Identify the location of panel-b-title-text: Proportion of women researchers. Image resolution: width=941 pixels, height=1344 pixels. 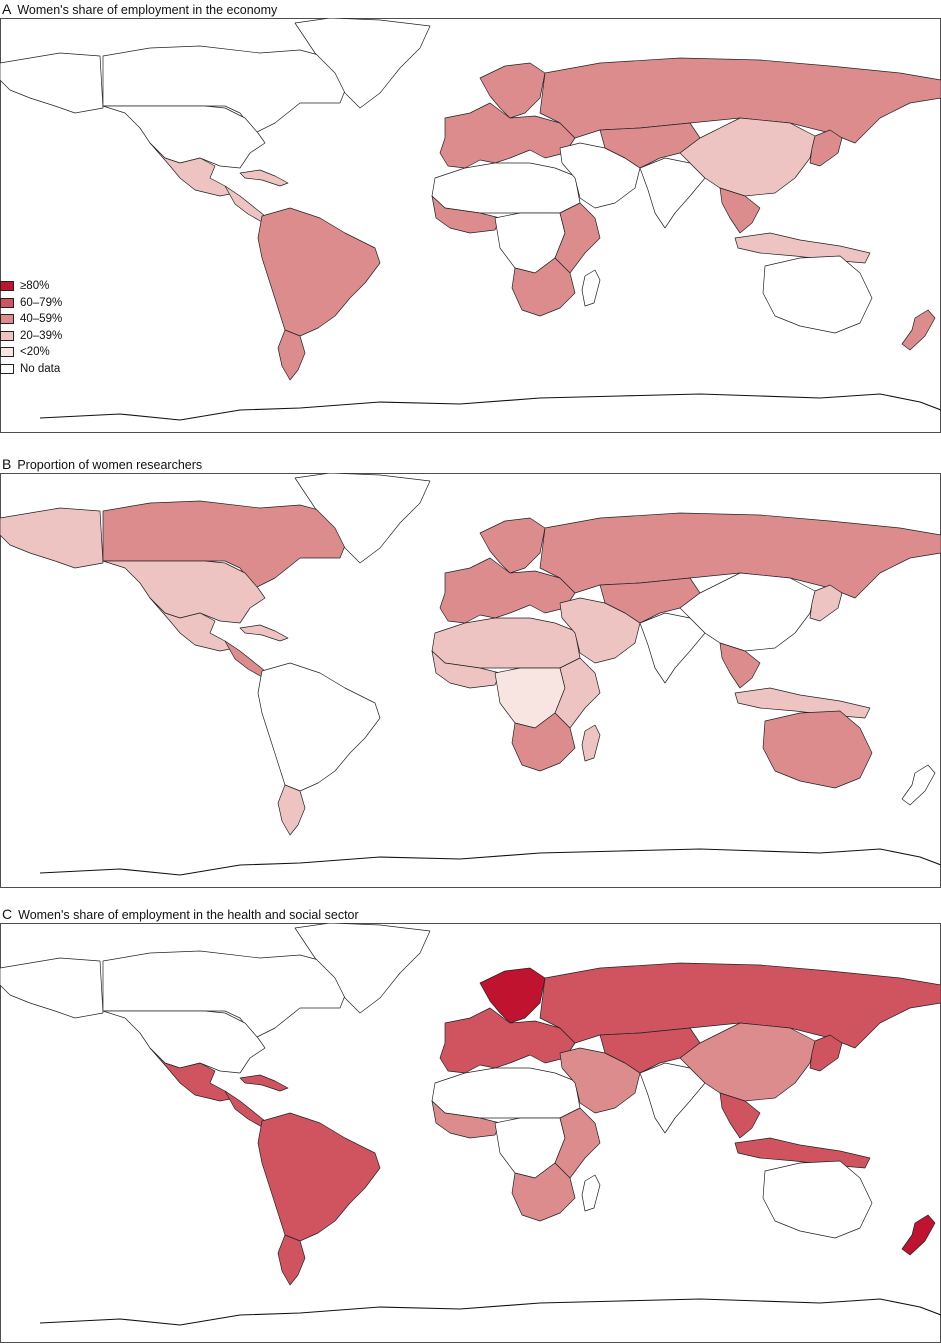
(110, 465).